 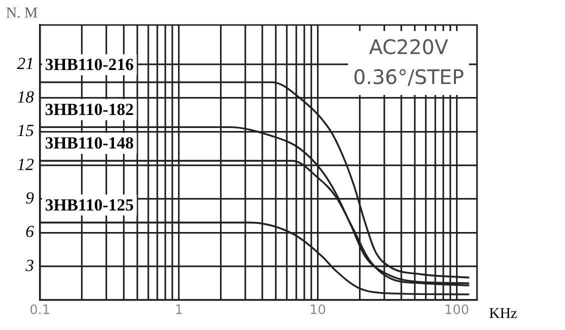 I want to click on series-label: 3HB110-125, so click(x=89, y=204).